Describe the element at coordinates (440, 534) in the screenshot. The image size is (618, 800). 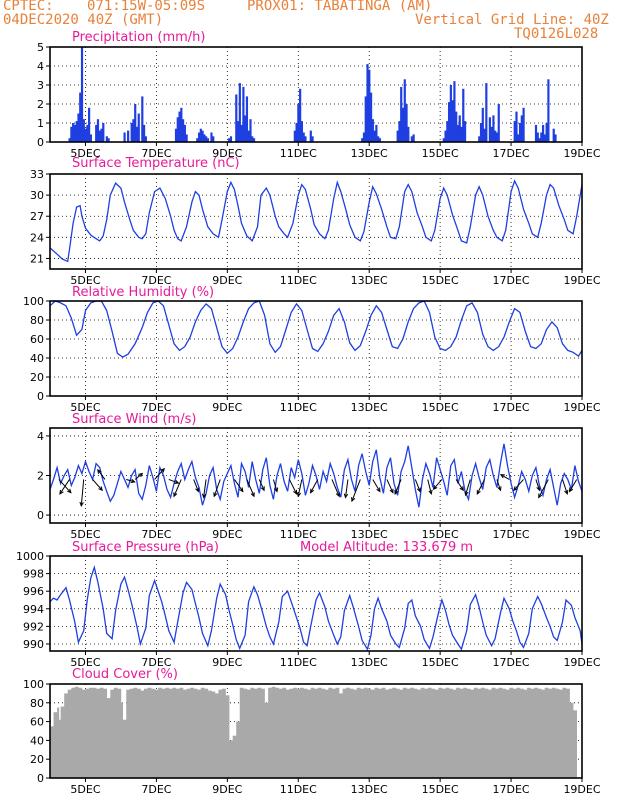
I see `panel-3-xtick-label: 15DEC` at that location.